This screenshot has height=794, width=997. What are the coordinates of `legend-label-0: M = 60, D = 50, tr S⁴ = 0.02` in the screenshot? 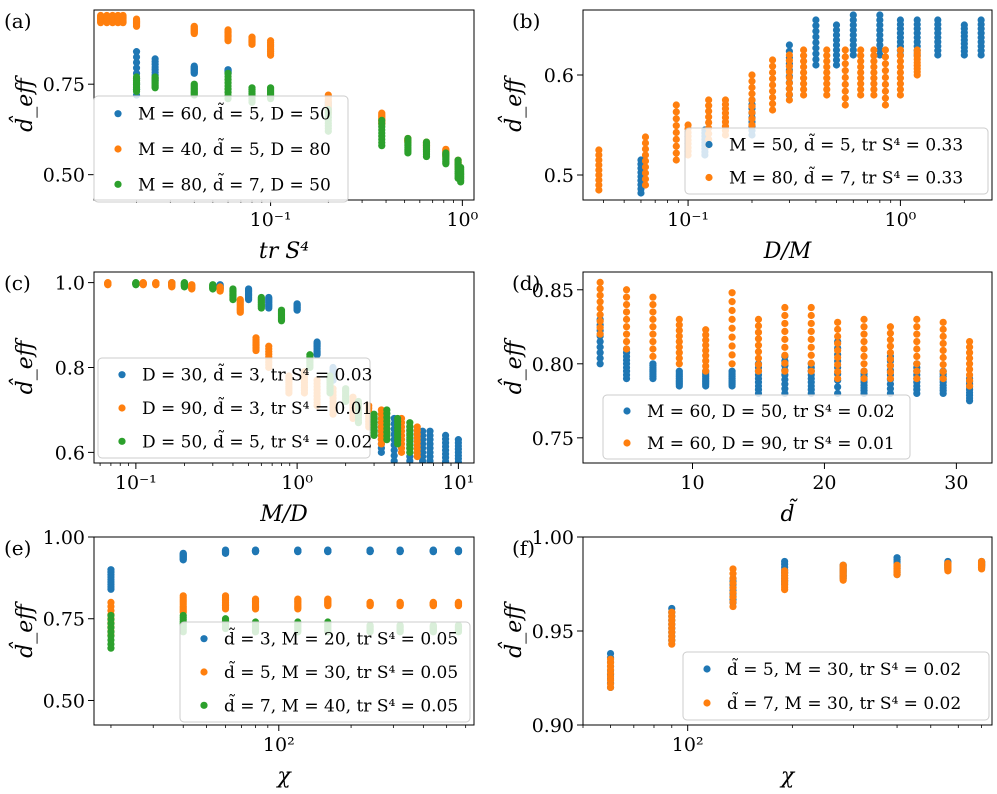 It's located at (771, 412).